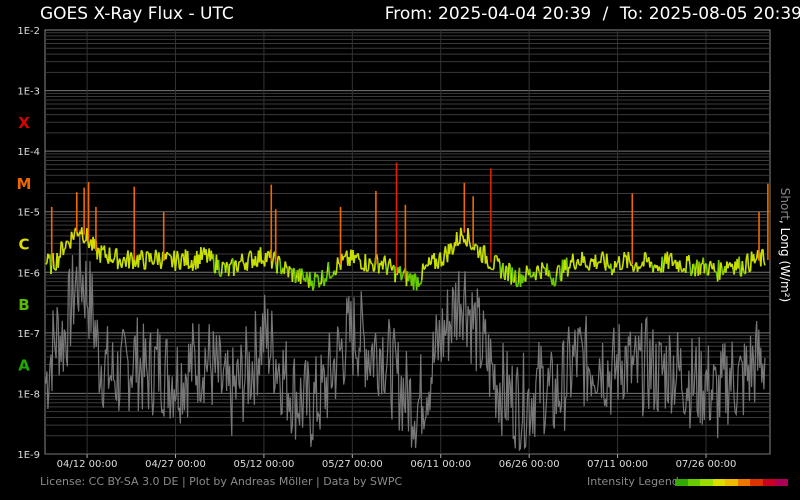 The height and width of the screenshot is (500, 800). What do you see at coordinates (785, 245) in the screenshot?
I see `y-axis-label: Short, Long (W/m²)` at bounding box center [785, 245].